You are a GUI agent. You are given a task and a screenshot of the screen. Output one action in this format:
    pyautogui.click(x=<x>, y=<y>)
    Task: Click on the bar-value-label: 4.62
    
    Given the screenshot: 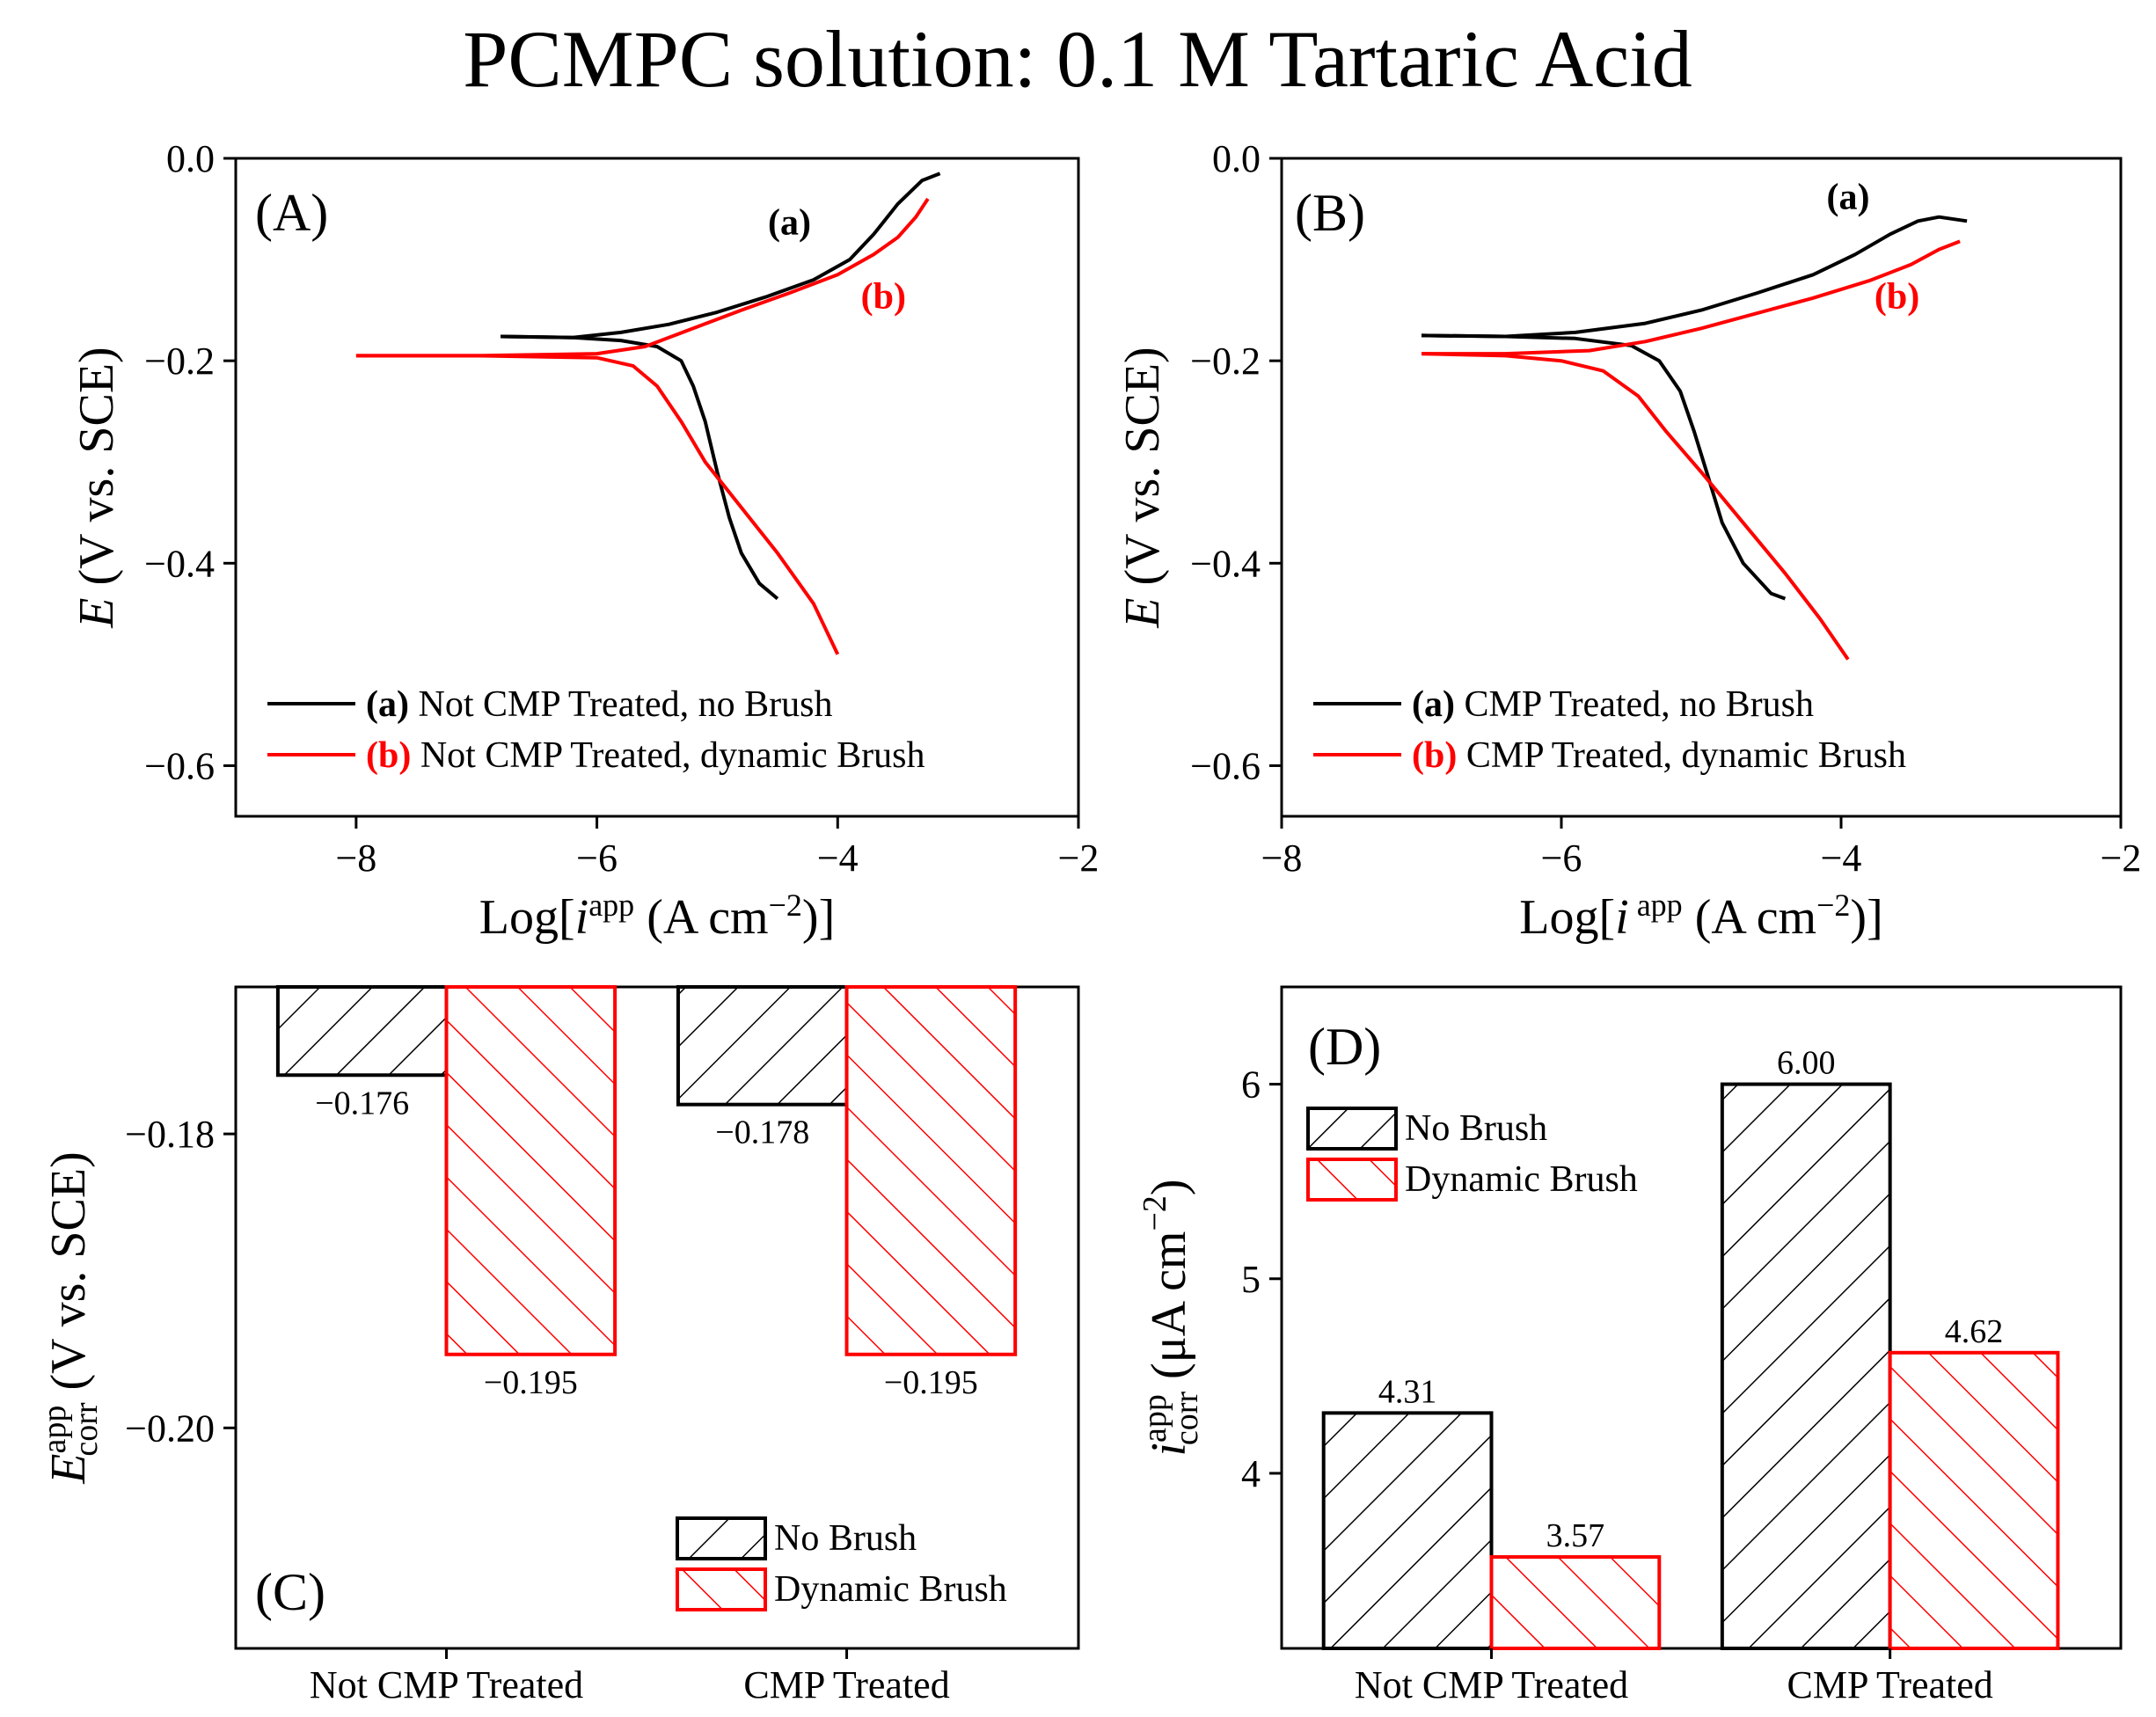 What is the action you would take?
    pyautogui.click(x=1974, y=1331)
    